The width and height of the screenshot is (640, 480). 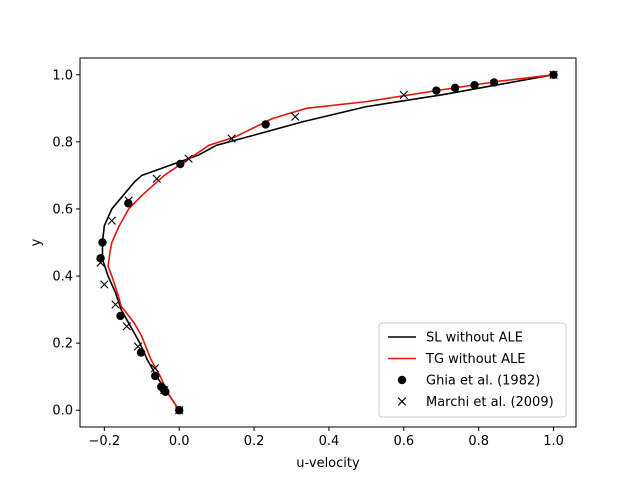 I want to click on x-axis: −0.2 0.0 0.2 0.4 0.6 0.8 1.0, so click(x=326, y=438).